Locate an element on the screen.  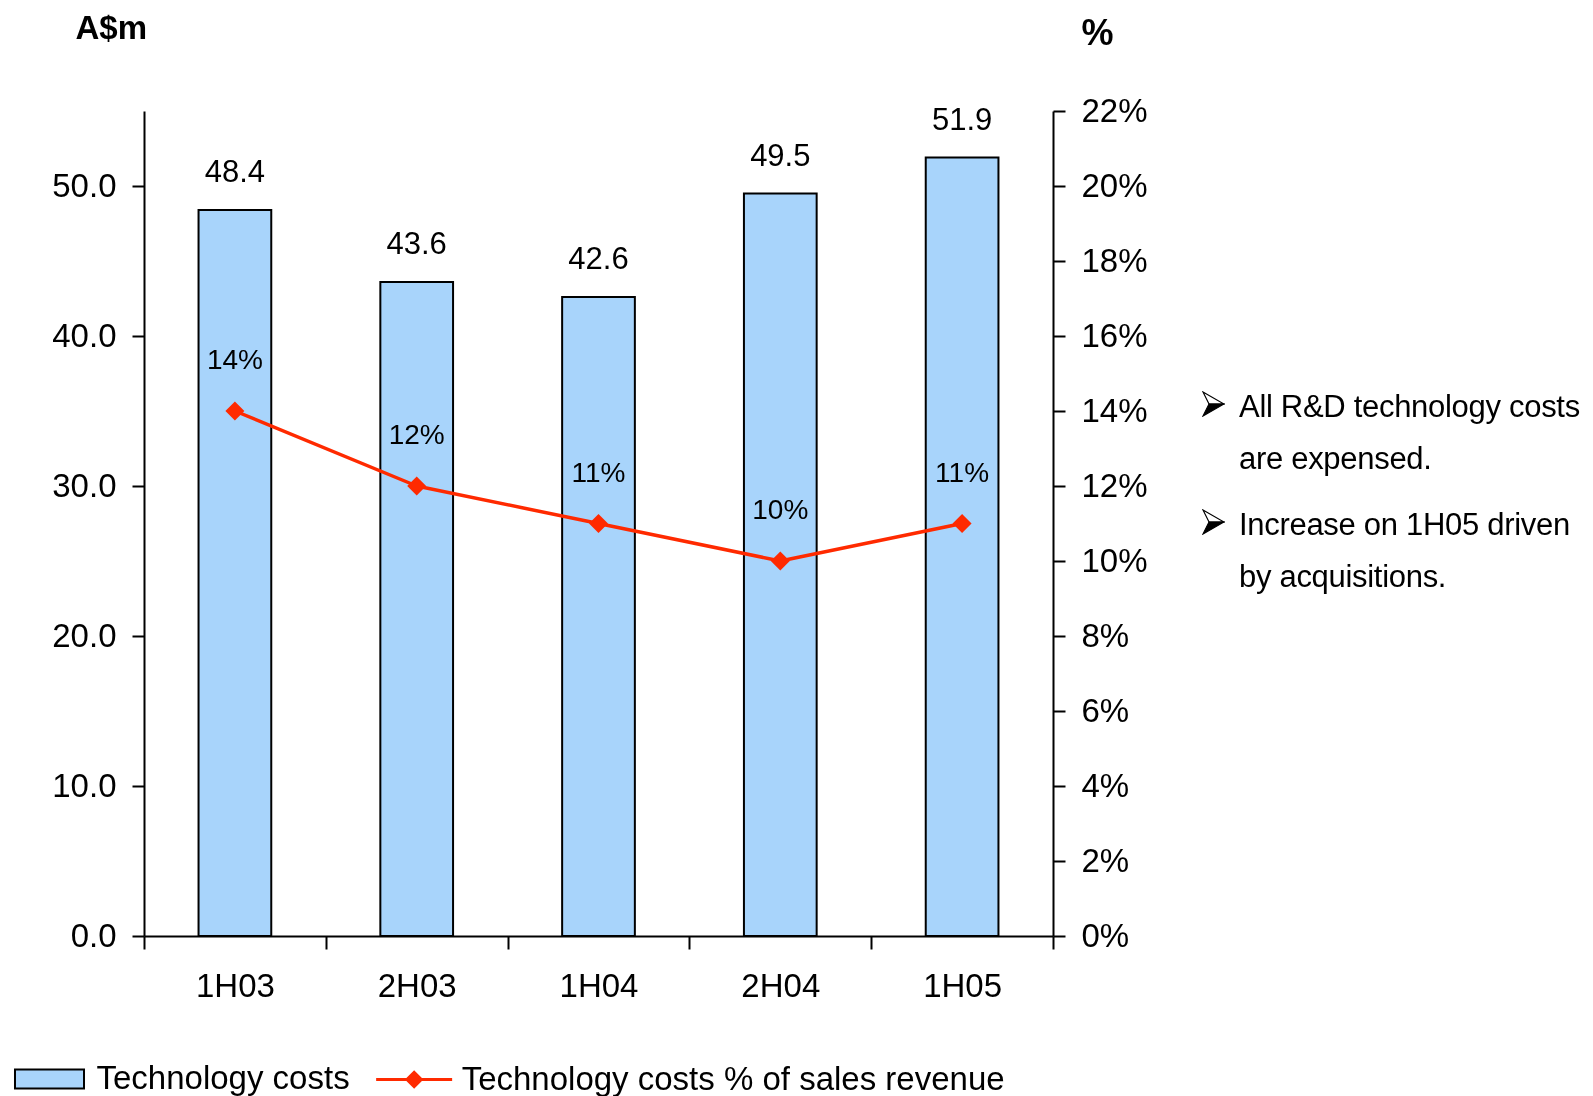
data-label: 43.6 is located at coordinates (416, 243).